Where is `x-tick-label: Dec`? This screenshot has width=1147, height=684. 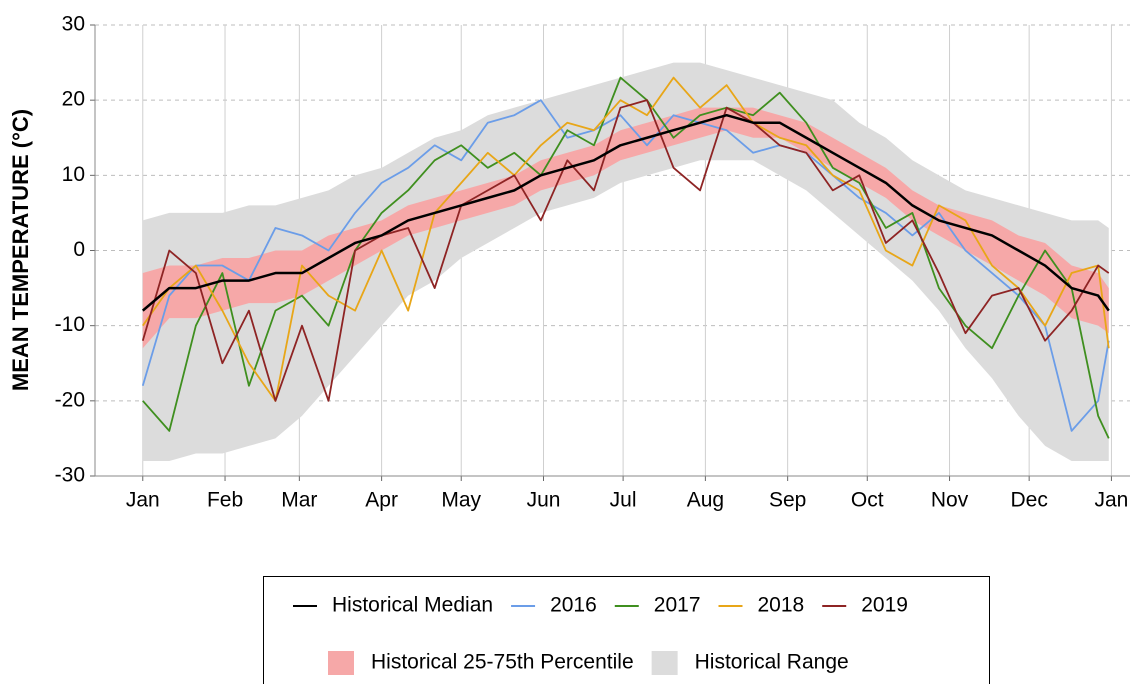
x-tick-label: Dec is located at coordinates (1028, 500).